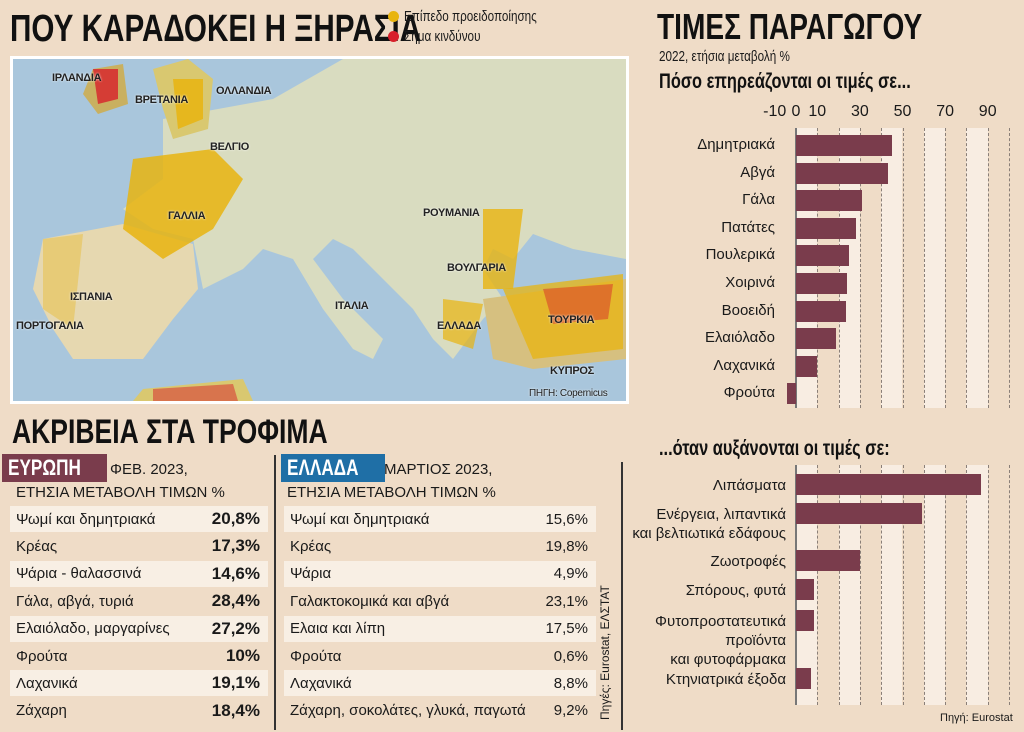 This screenshot has width=1024, height=732. I want to click on table-row: Ζάχαρη, σοκολάτες, γλυκά, παγωτά 9,2%, so click(440, 711).